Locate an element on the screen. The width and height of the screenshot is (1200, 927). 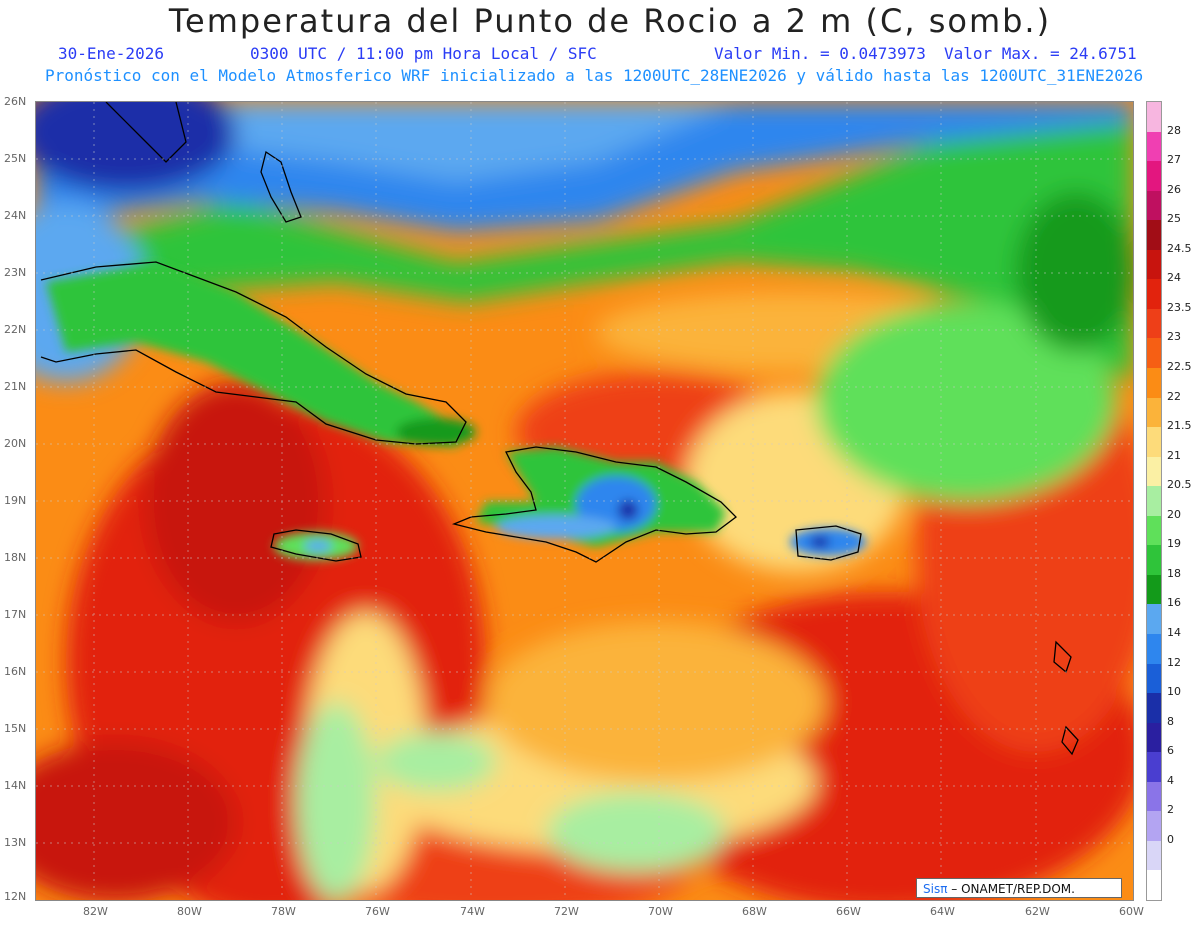
colorbar-label: 23.5 is located at coordinates (1179, 307).